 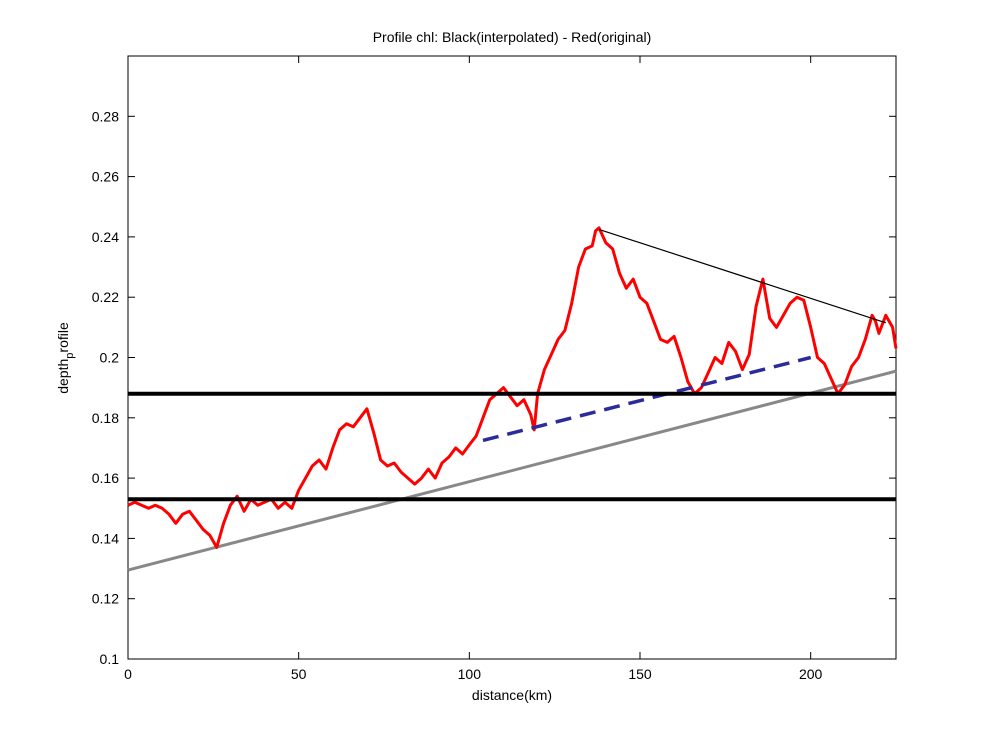 What do you see at coordinates (105, 116) in the screenshot?
I see `y-tick-label: 0.28` at bounding box center [105, 116].